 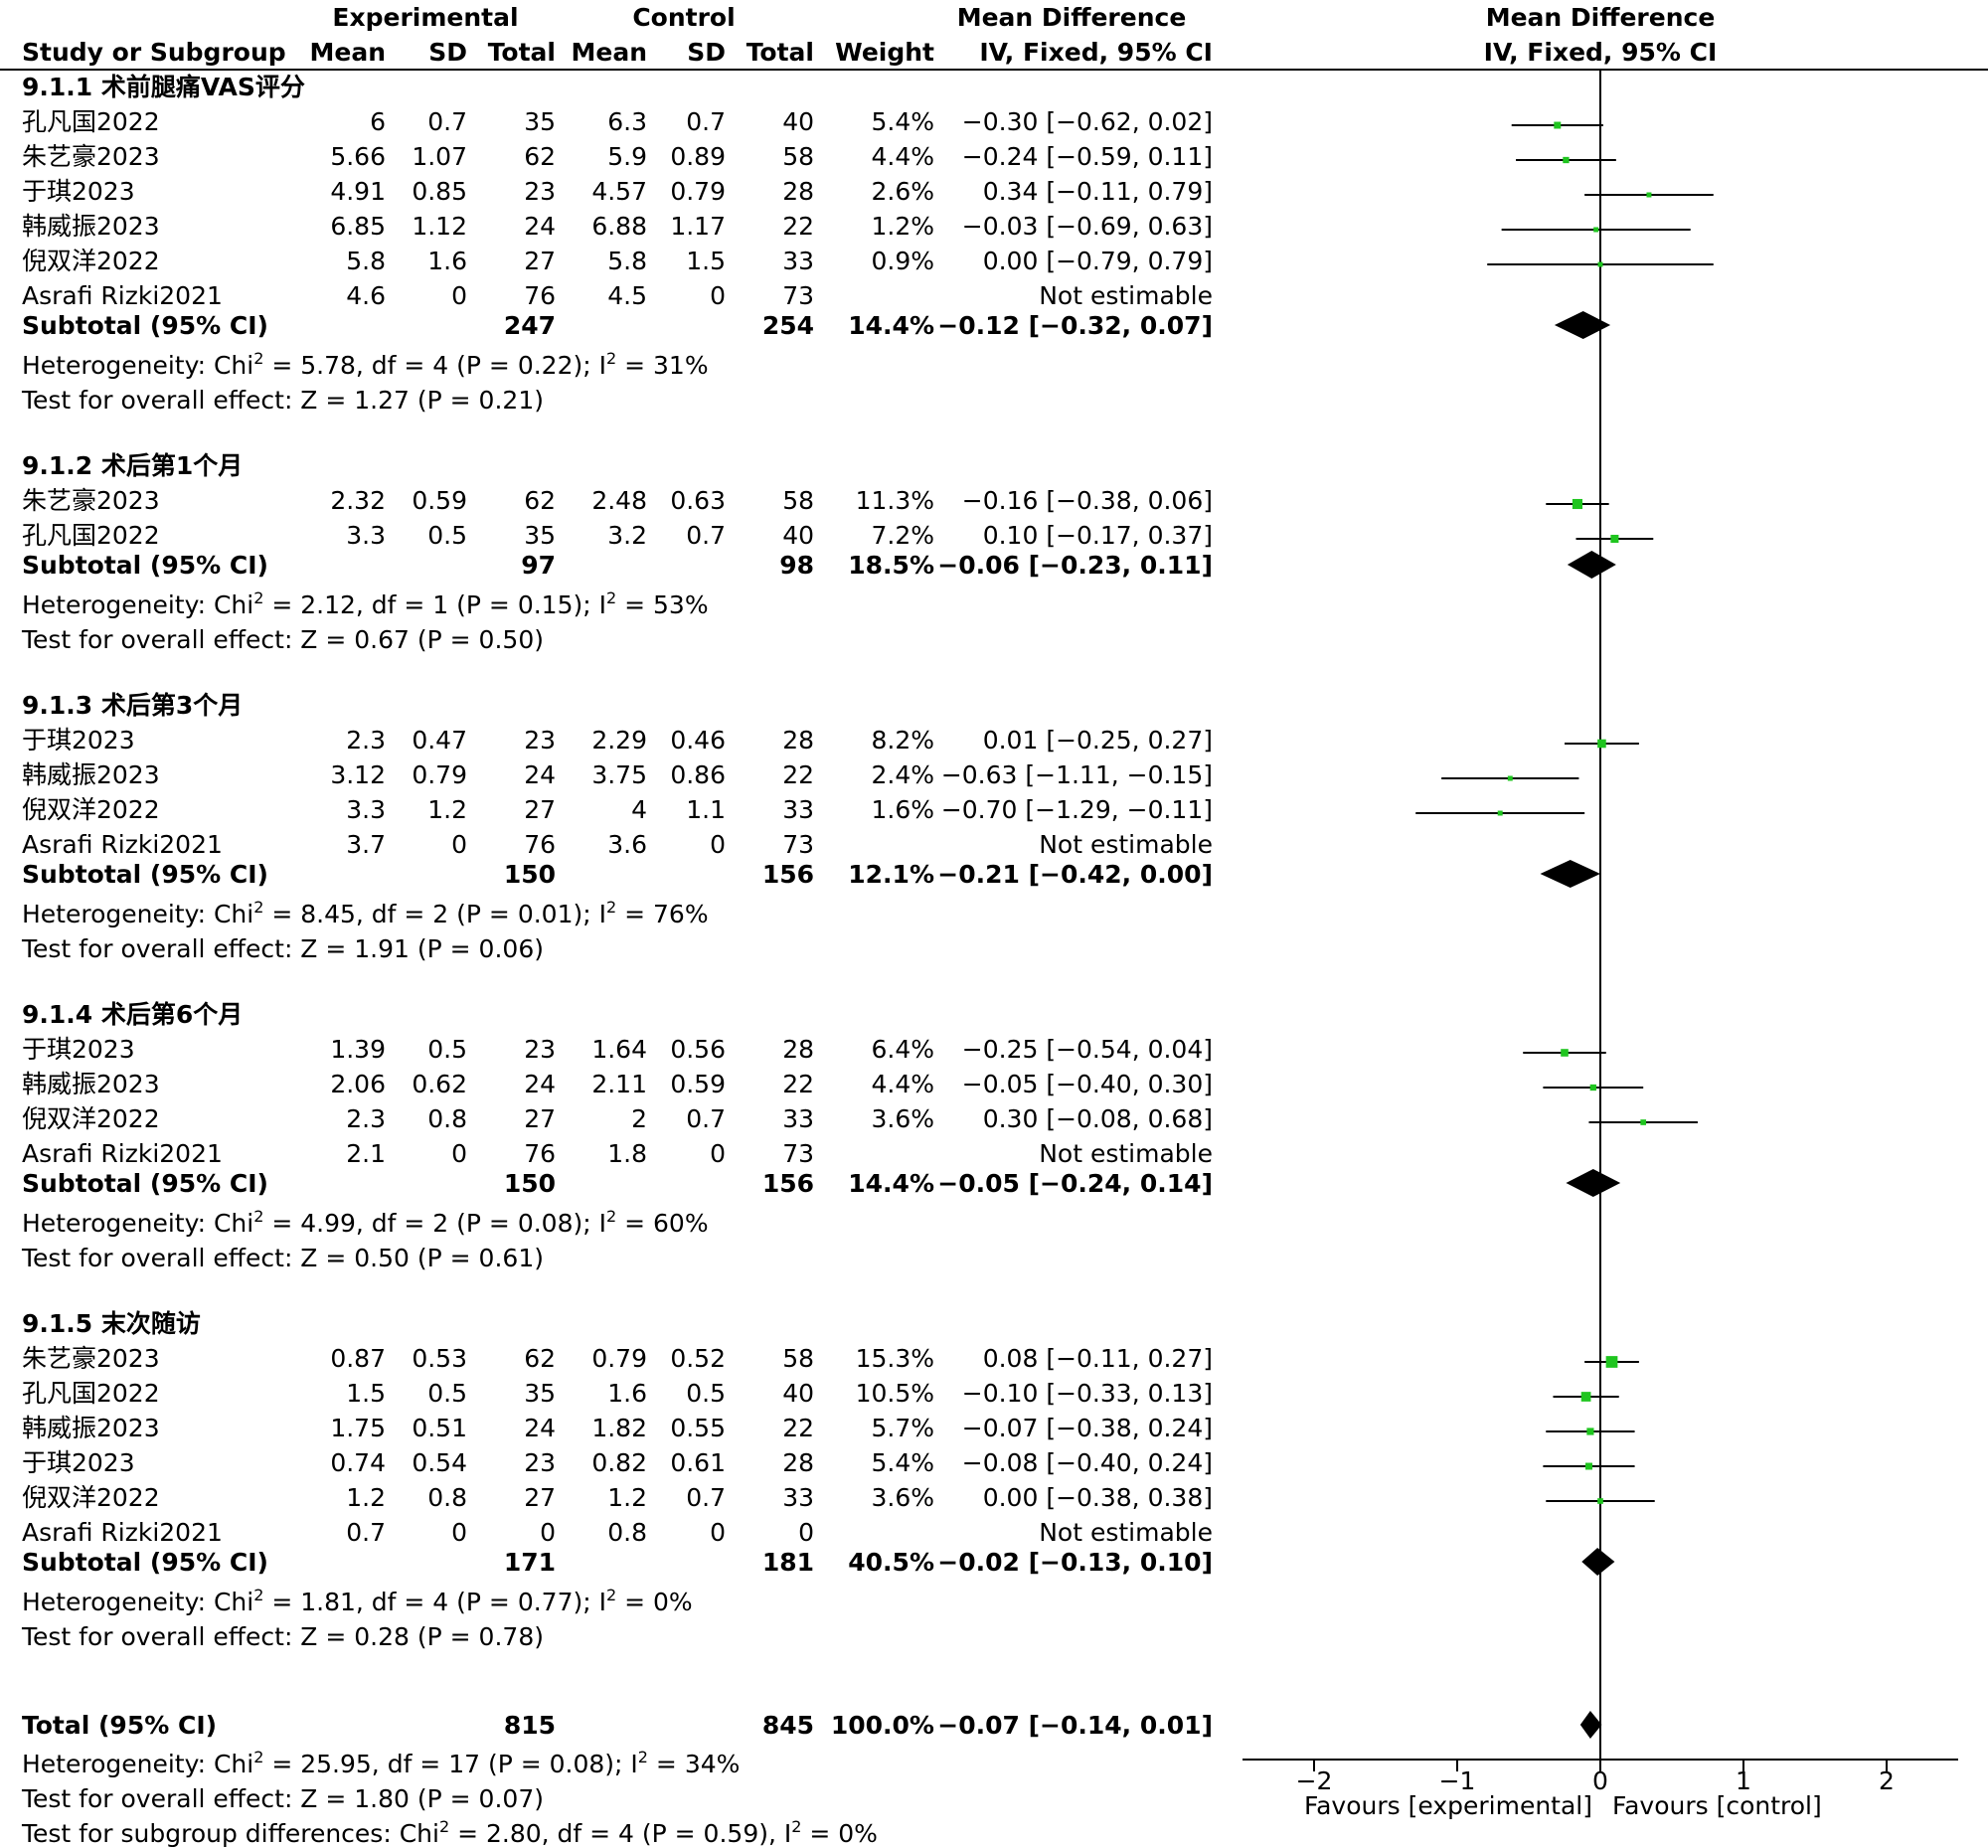 I want to click on study-ci: −0.25 [−0.54, 0.04], so click(x=1087, y=1049).